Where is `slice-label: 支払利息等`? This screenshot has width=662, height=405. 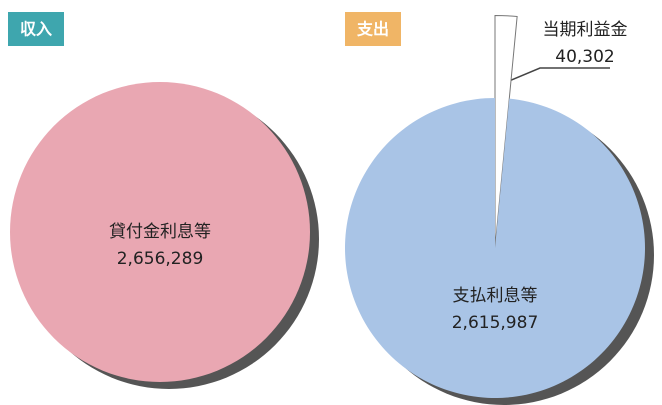
slice-label: 支払利息等 is located at coordinates (495, 296).